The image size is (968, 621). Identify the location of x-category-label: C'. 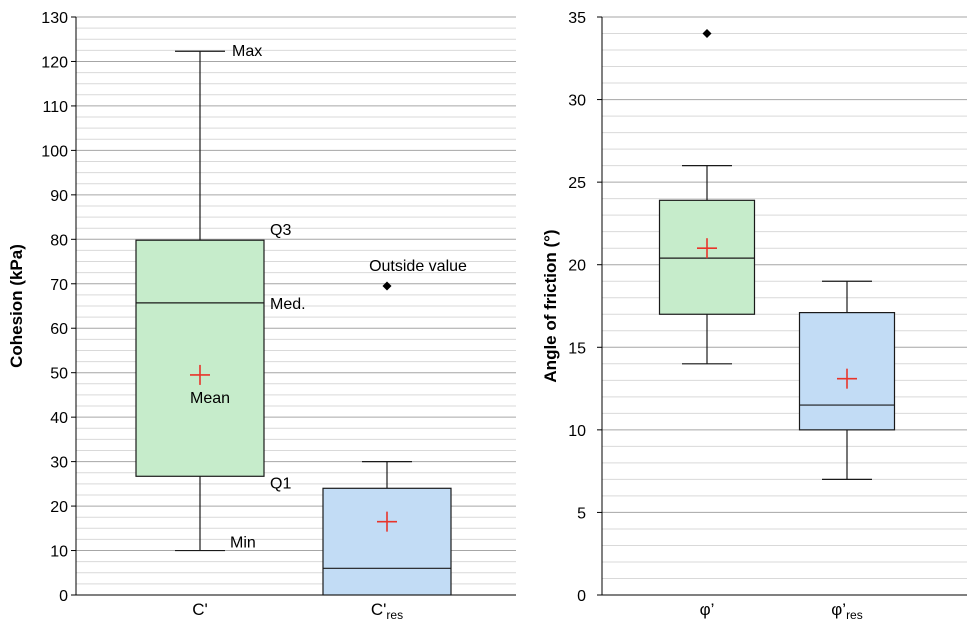
(200, 609).